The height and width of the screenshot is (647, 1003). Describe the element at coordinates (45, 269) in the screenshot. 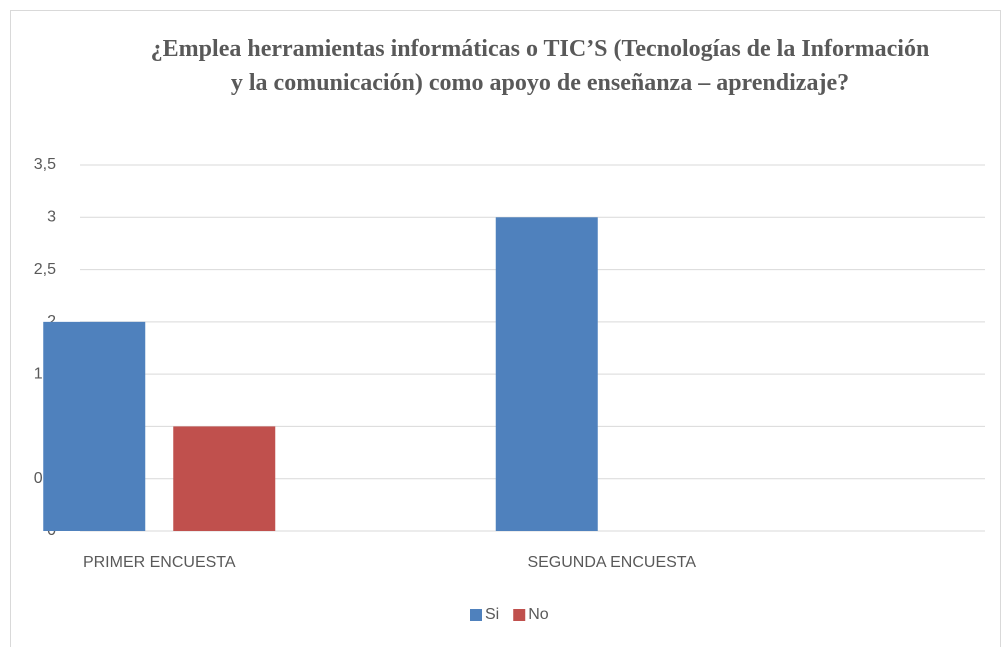

I see `y-tick-label: 2,5` at that location.